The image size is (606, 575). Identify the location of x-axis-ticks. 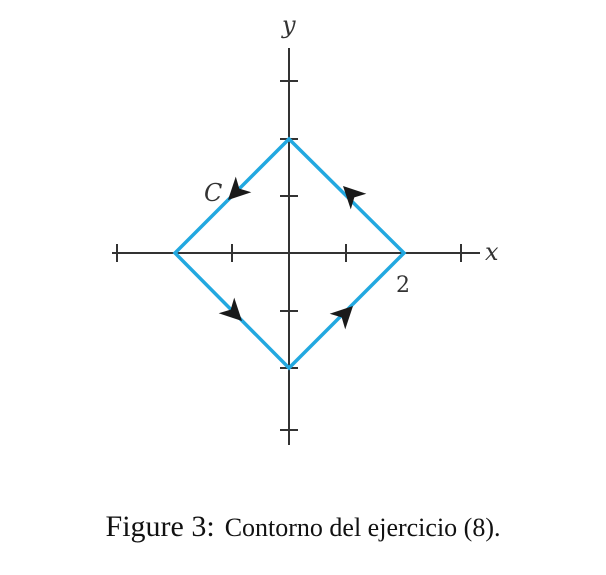
(289, 253).